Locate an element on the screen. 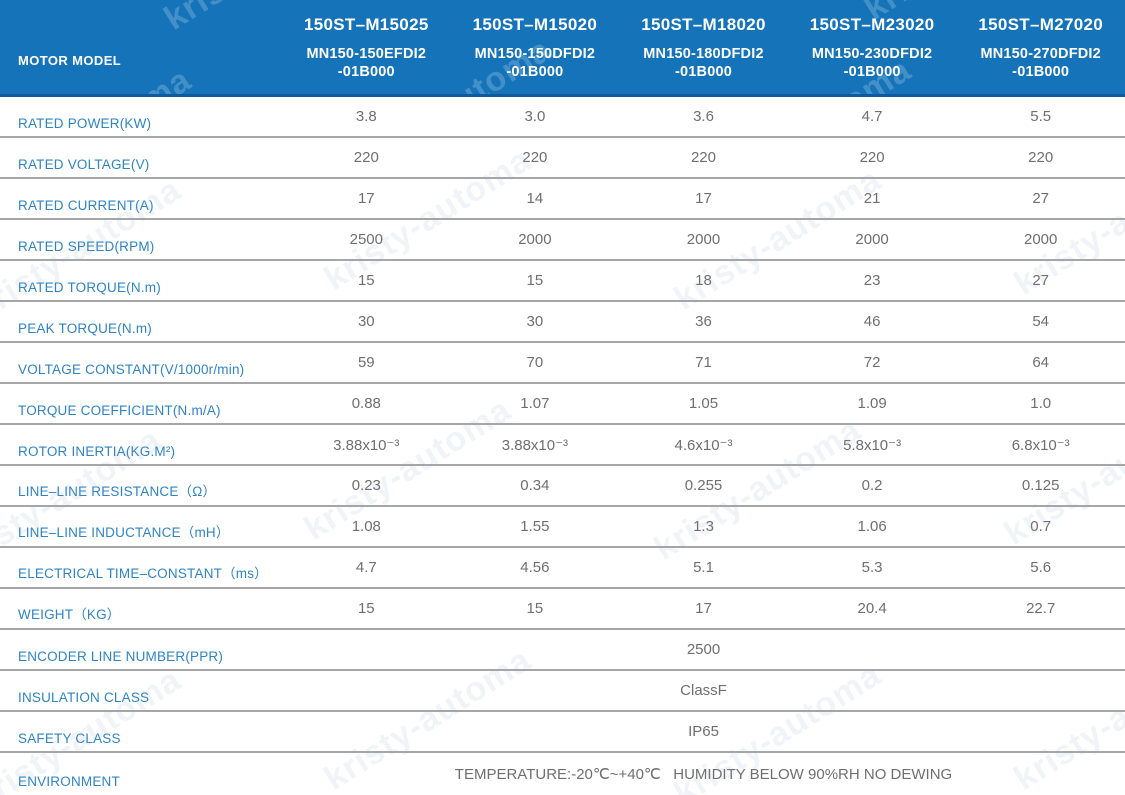 This screenshot has height=795, width=1125. spec-value-cell: 18 is located at coordinates (703, 280).